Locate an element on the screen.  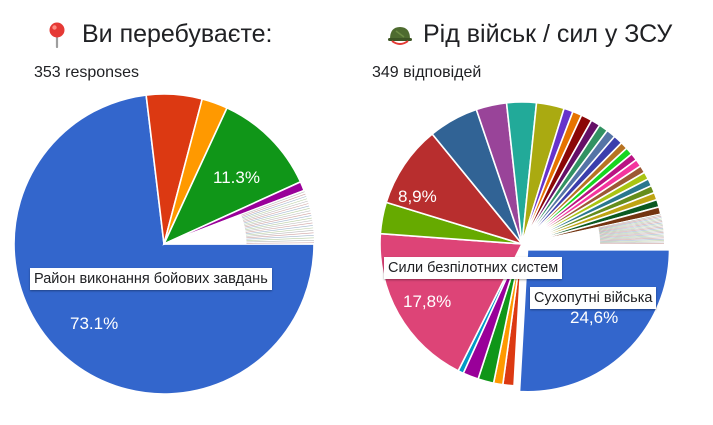
slice-callout: Сили безпілотних систем is located at coordinates (473, 268).